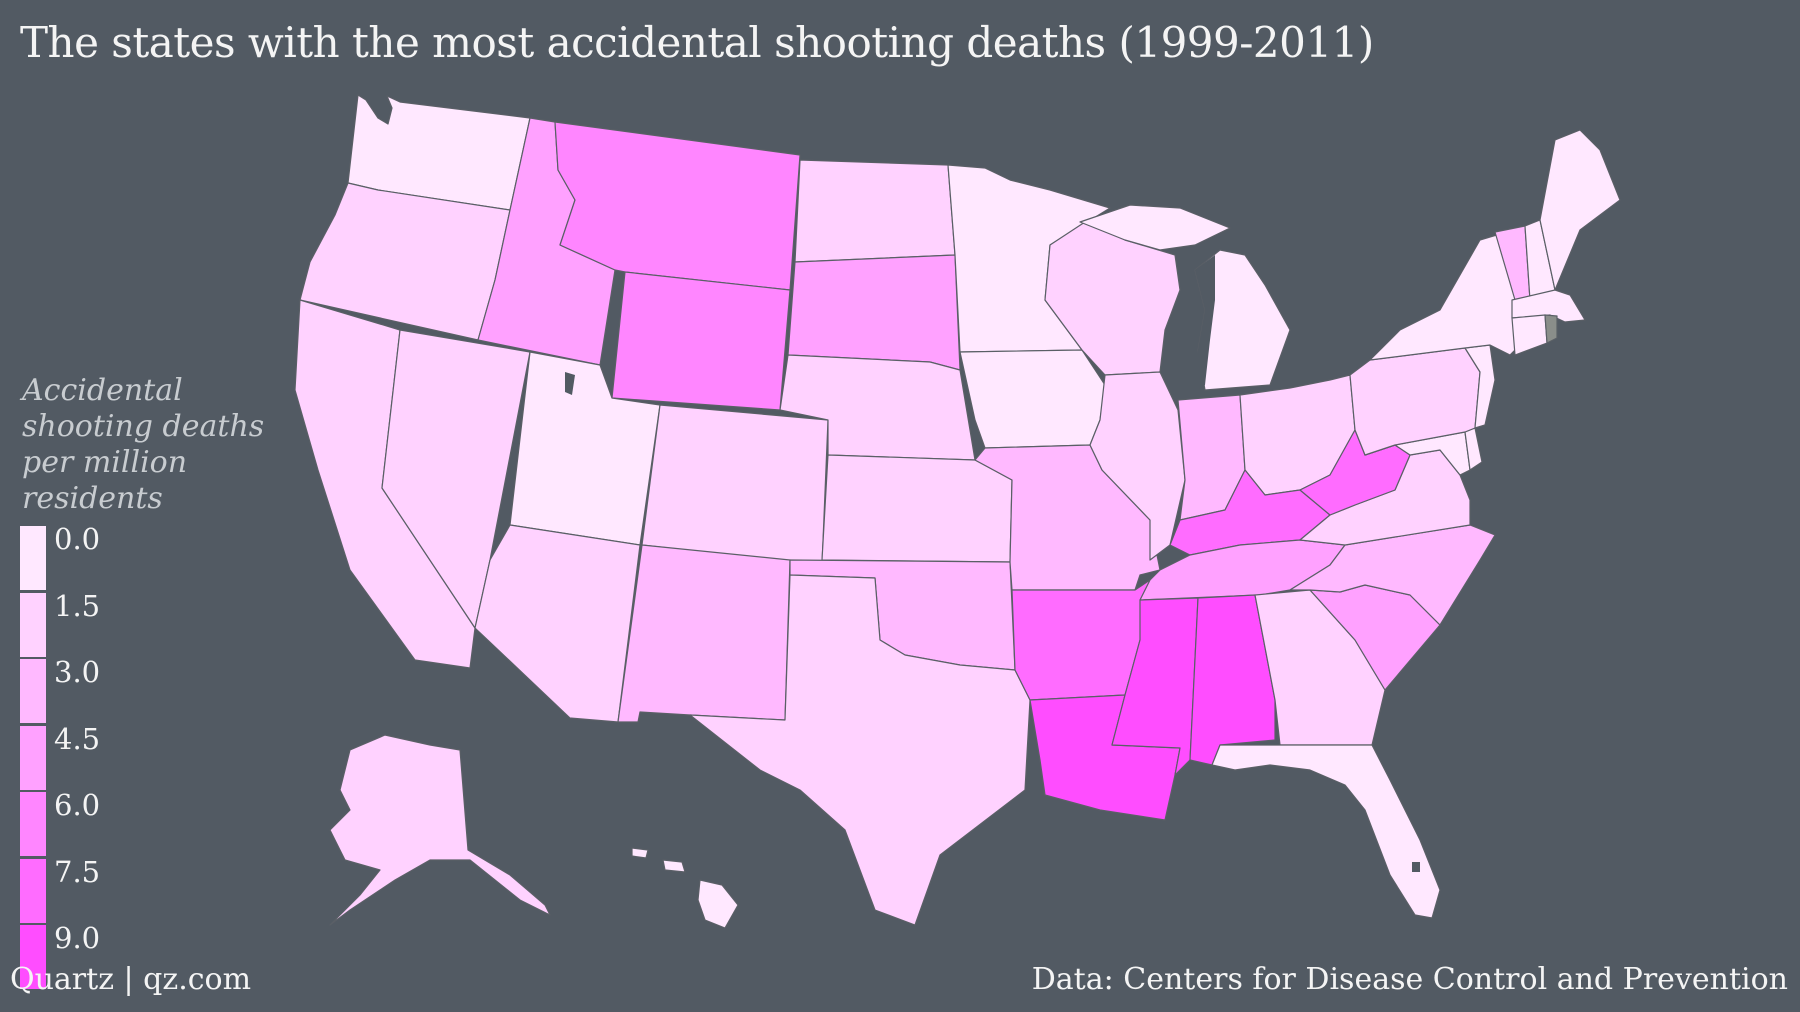  I want to click on state-illinois, so click(1137, 466).